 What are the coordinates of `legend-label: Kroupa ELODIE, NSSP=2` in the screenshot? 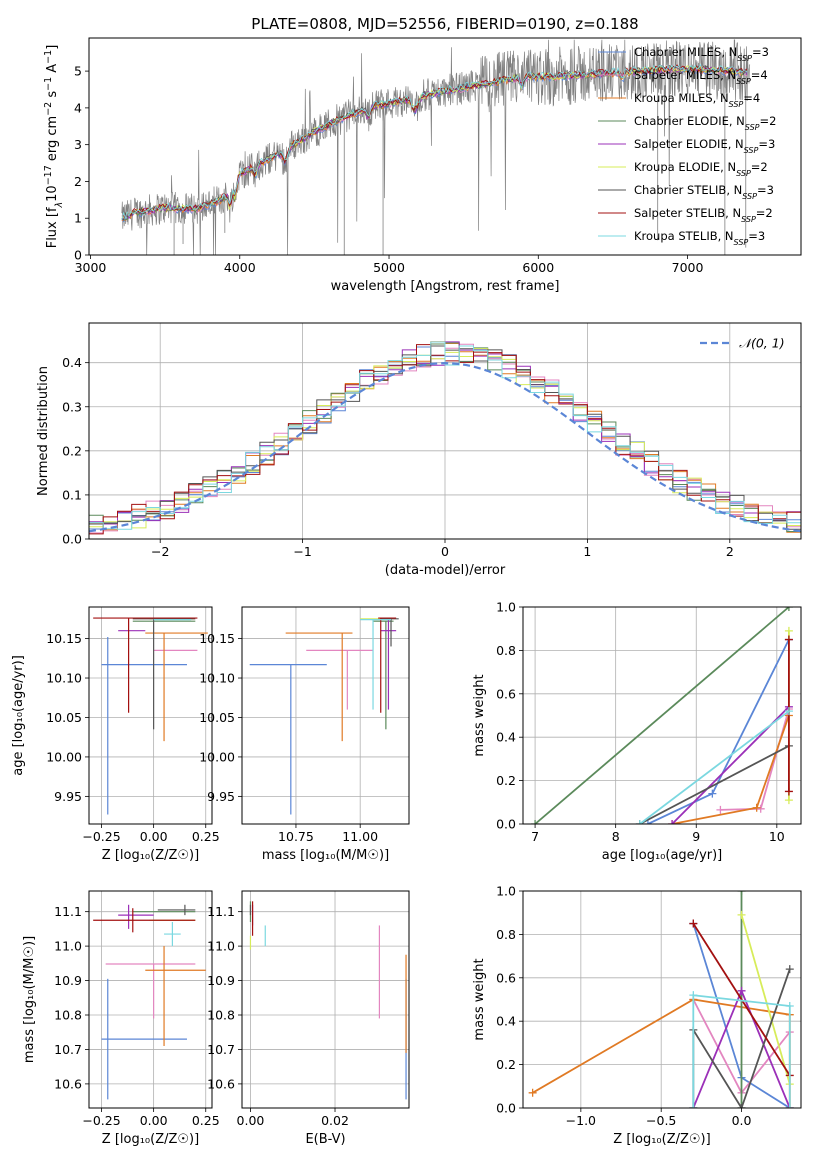 It's located at (701, 169).